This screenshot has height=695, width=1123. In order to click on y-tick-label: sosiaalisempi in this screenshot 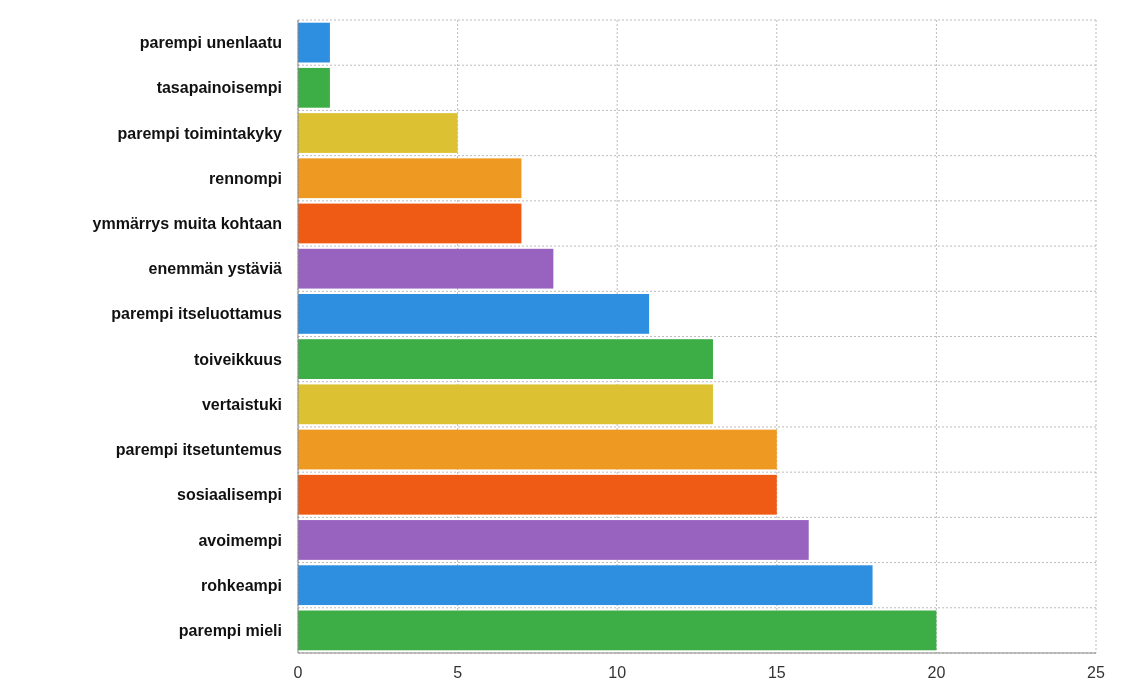, I will do `click(229, 495)`.